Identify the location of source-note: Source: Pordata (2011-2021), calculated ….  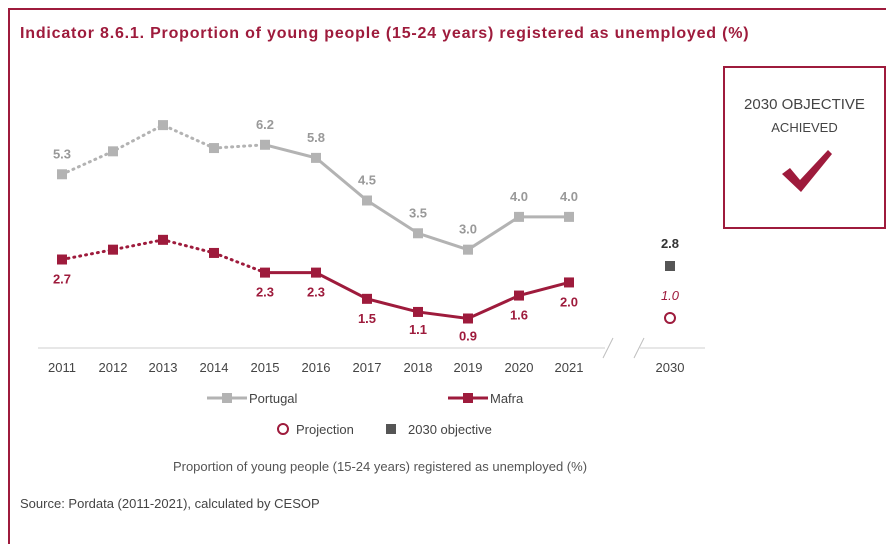
(170, 503).